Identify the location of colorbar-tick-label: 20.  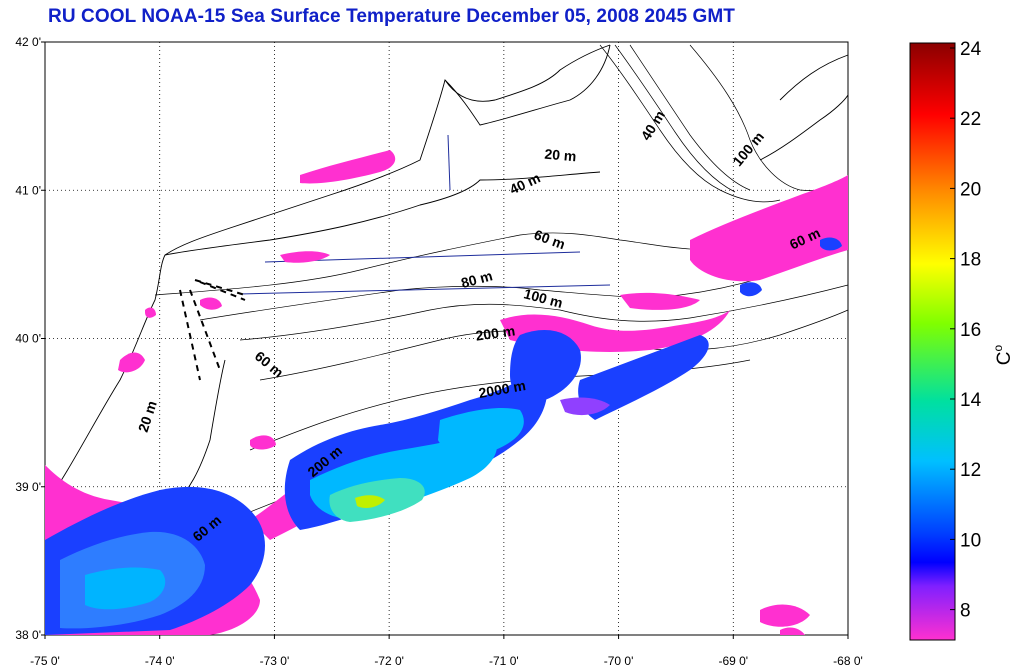
(970, 189).